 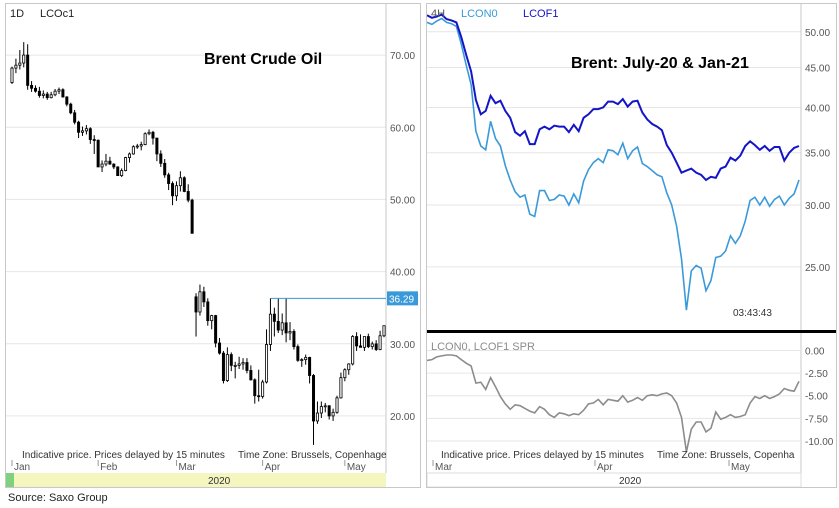 What do you see at coordinates (817, 154) in the screenshot?
I see `y-tick-label: 35.00` at bounding box center [817, 154].